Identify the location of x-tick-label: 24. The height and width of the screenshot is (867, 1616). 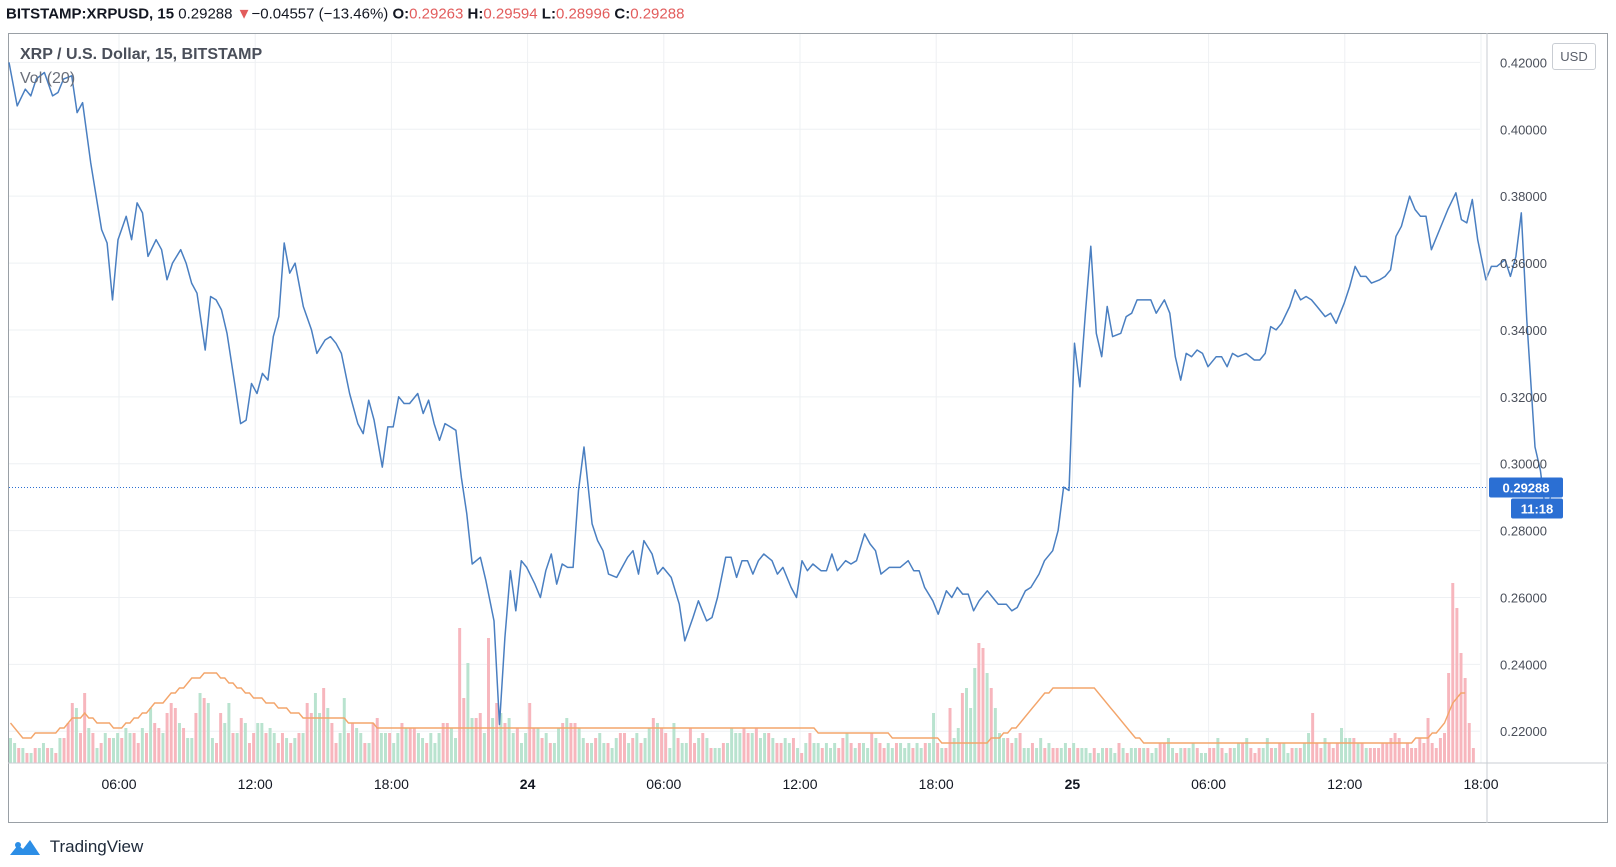
(528, 784).